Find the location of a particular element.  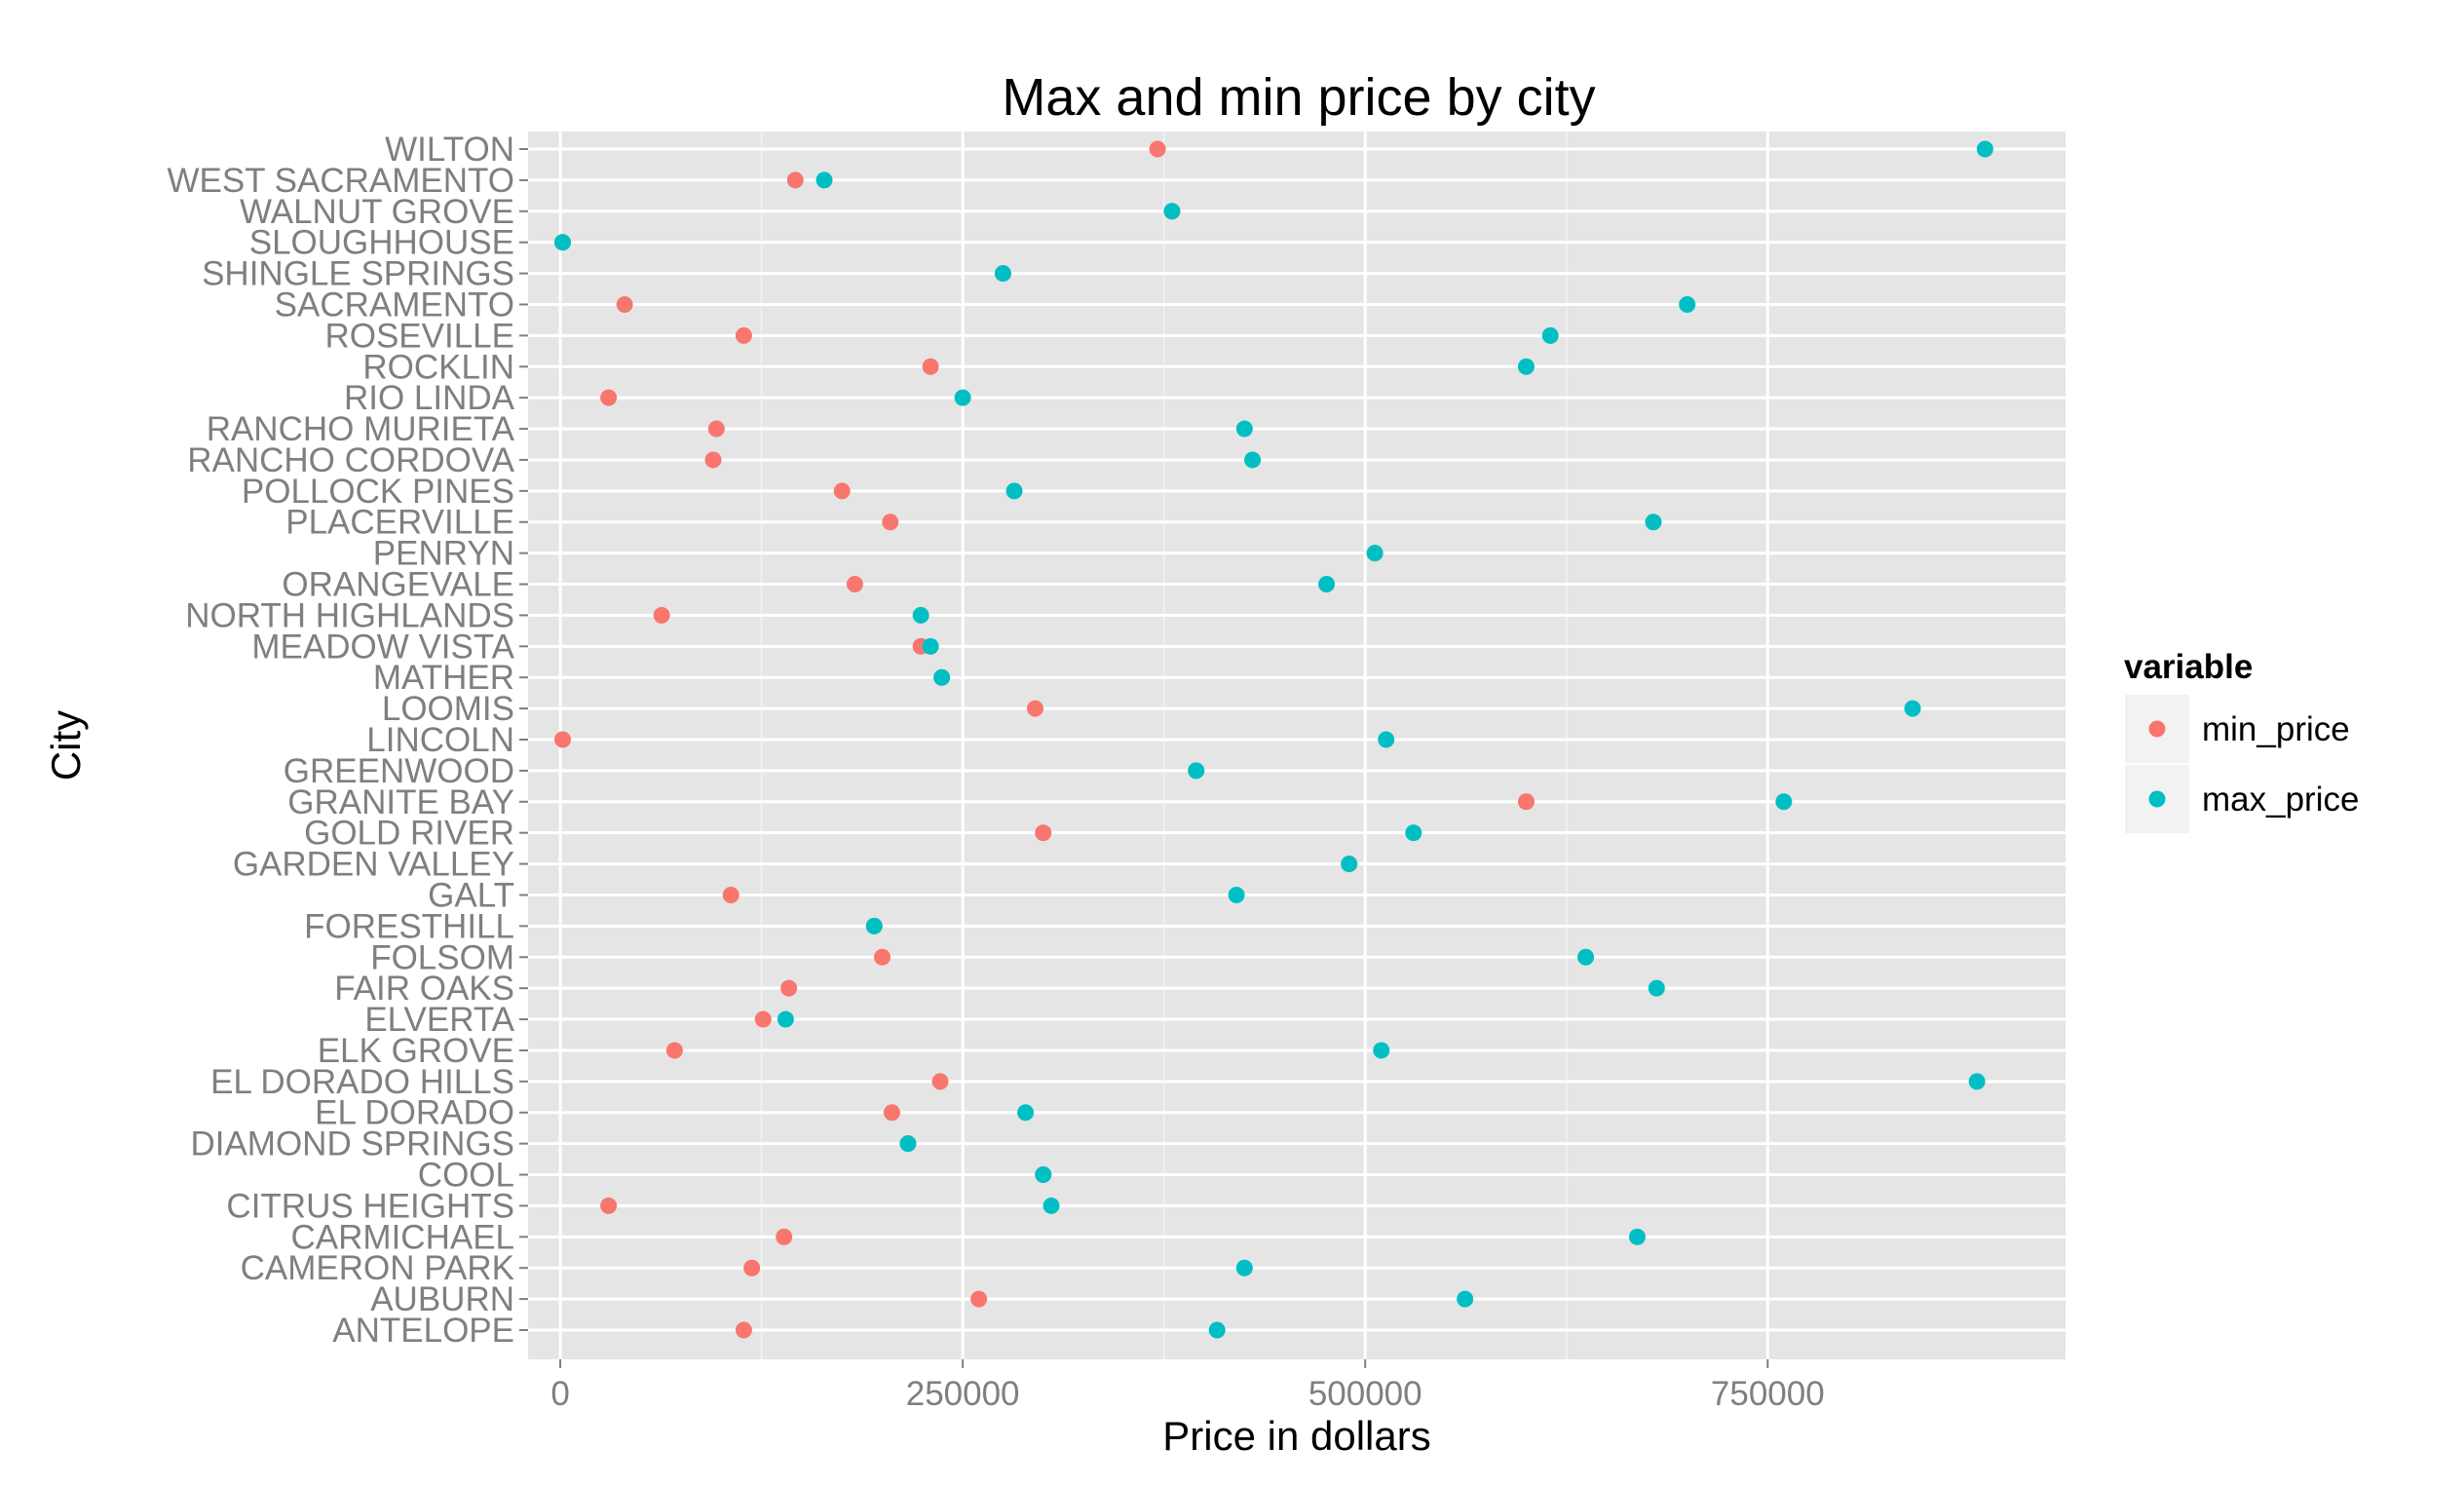

y-tick-label: SACRAMENTO is located at coordinates (394, 305).